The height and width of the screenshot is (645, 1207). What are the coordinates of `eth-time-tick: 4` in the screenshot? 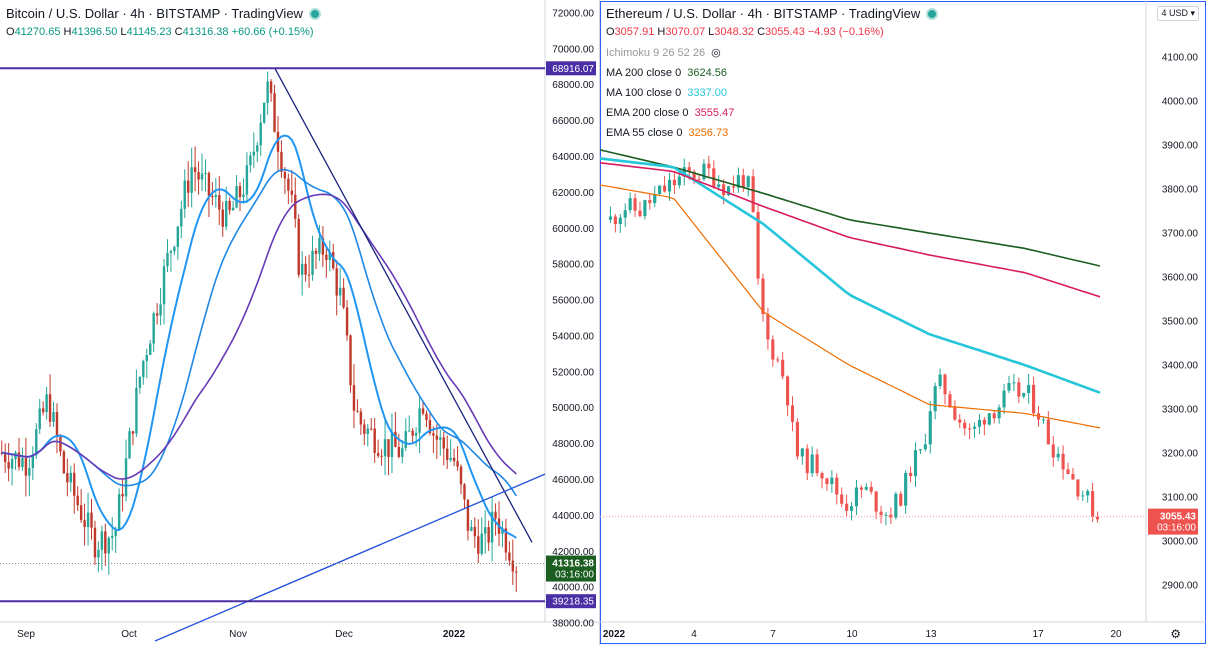 It's located at (694, 634).